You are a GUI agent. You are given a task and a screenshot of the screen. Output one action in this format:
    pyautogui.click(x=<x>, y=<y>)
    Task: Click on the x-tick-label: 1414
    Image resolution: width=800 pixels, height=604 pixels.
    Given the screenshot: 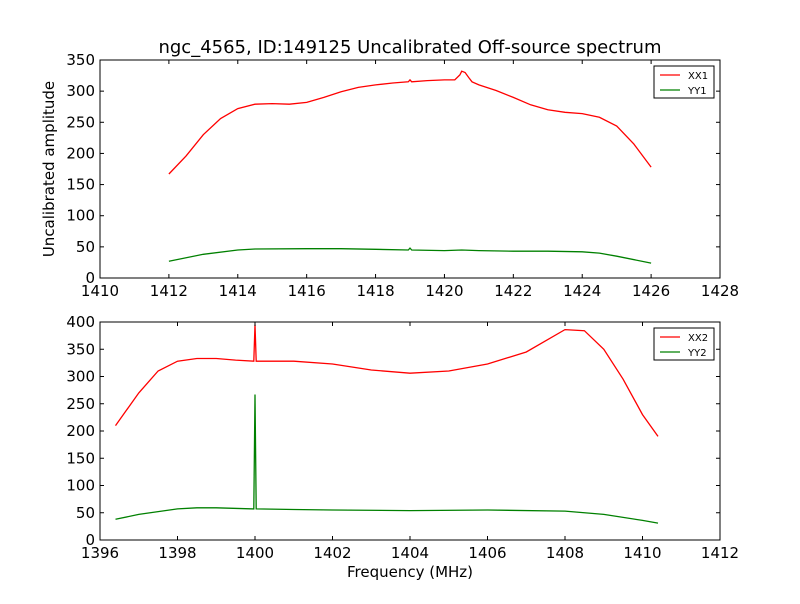 What is the action you would take?
    pyautogui.click(x=238, y=291)
    